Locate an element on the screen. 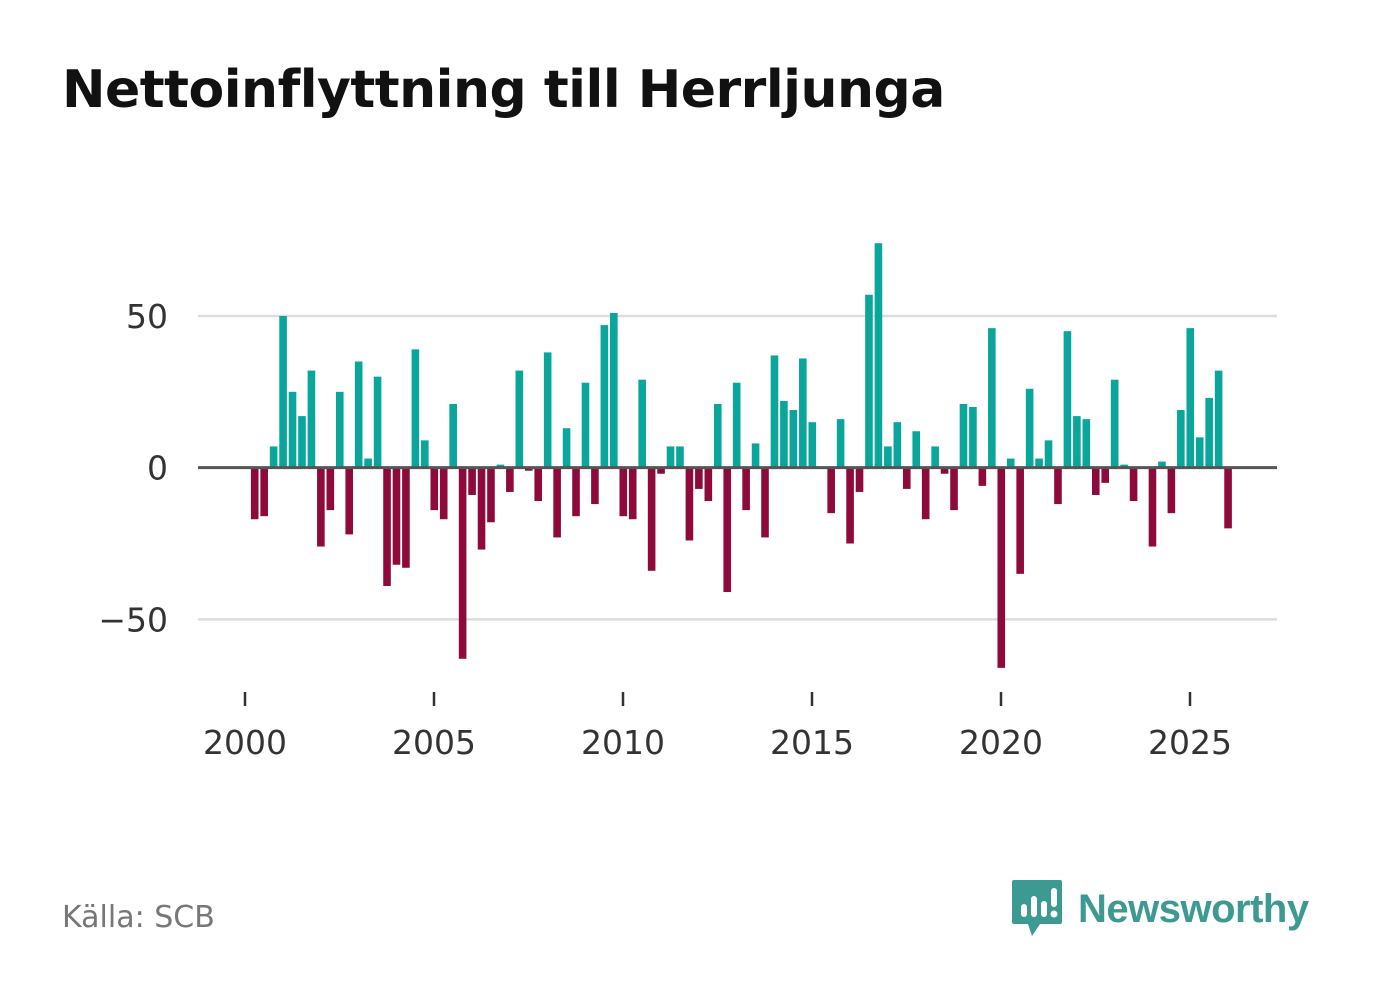 This screenshot has height=999, width=1382. x-tick-label: 2000 is located at coordinates (245, 742).